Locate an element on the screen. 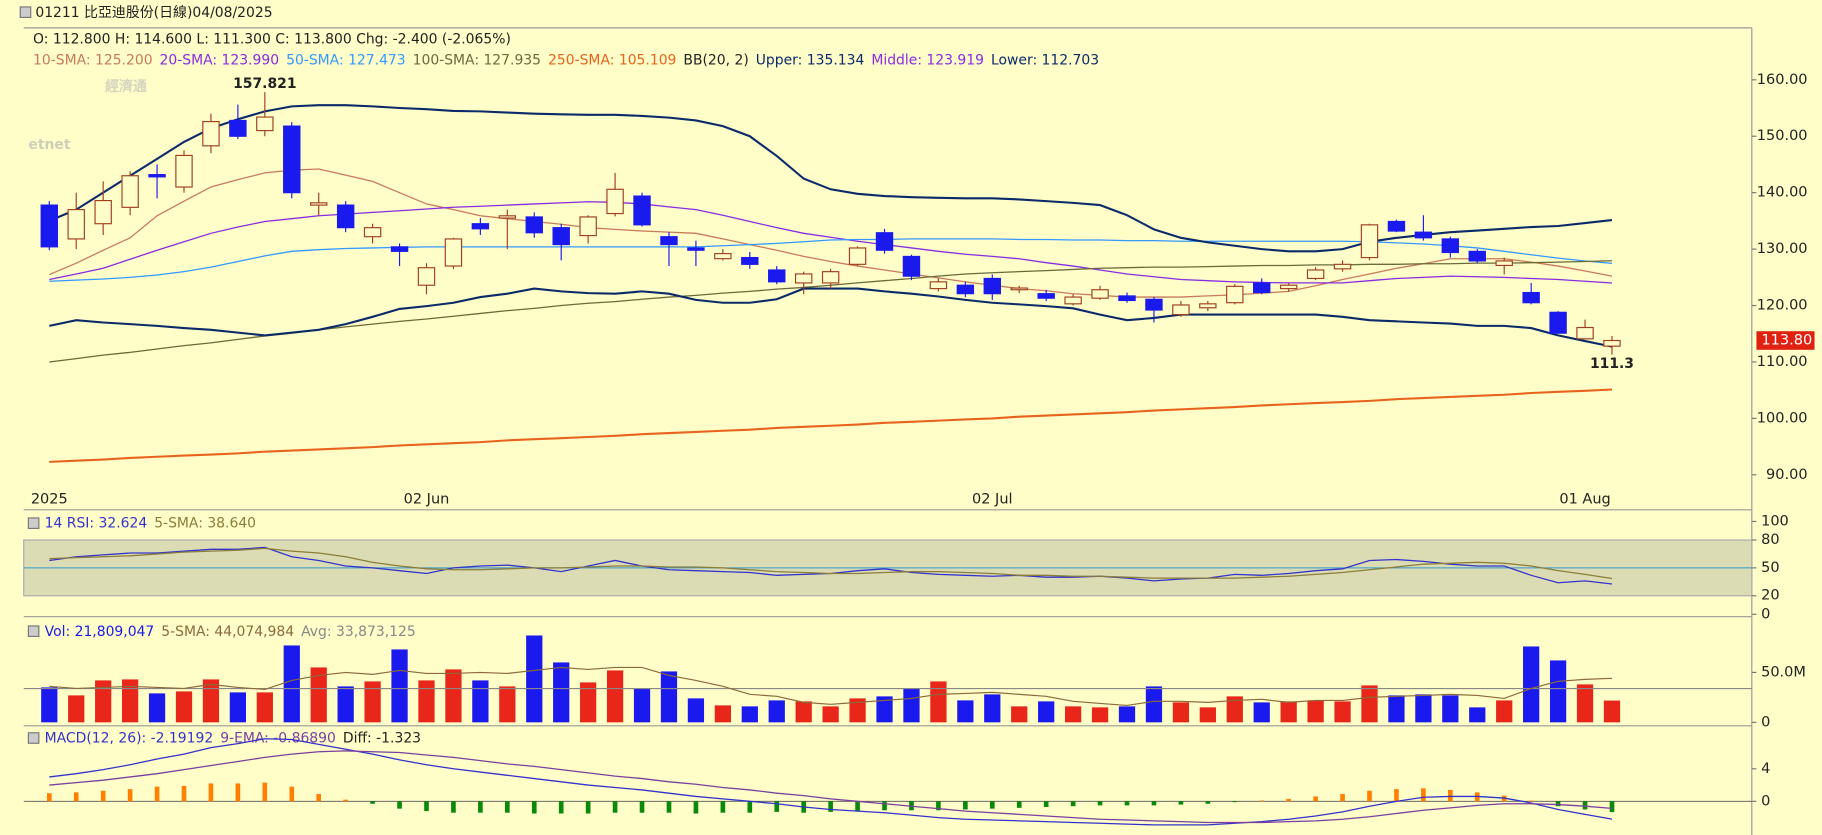 The width and height of the screenshot is (1822, 835). y-tick-label: 150.00 is located at coordinates (1782, 136).